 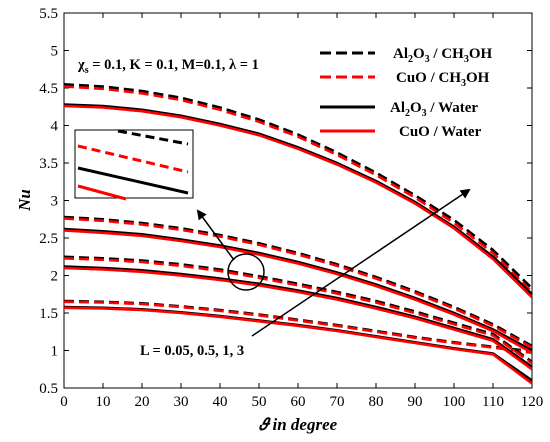 What do you see at coordinates (298, 424) in the screenshot?
I see `x-axis-label: 𝜗 in degree` at bounding box center [298, 424].